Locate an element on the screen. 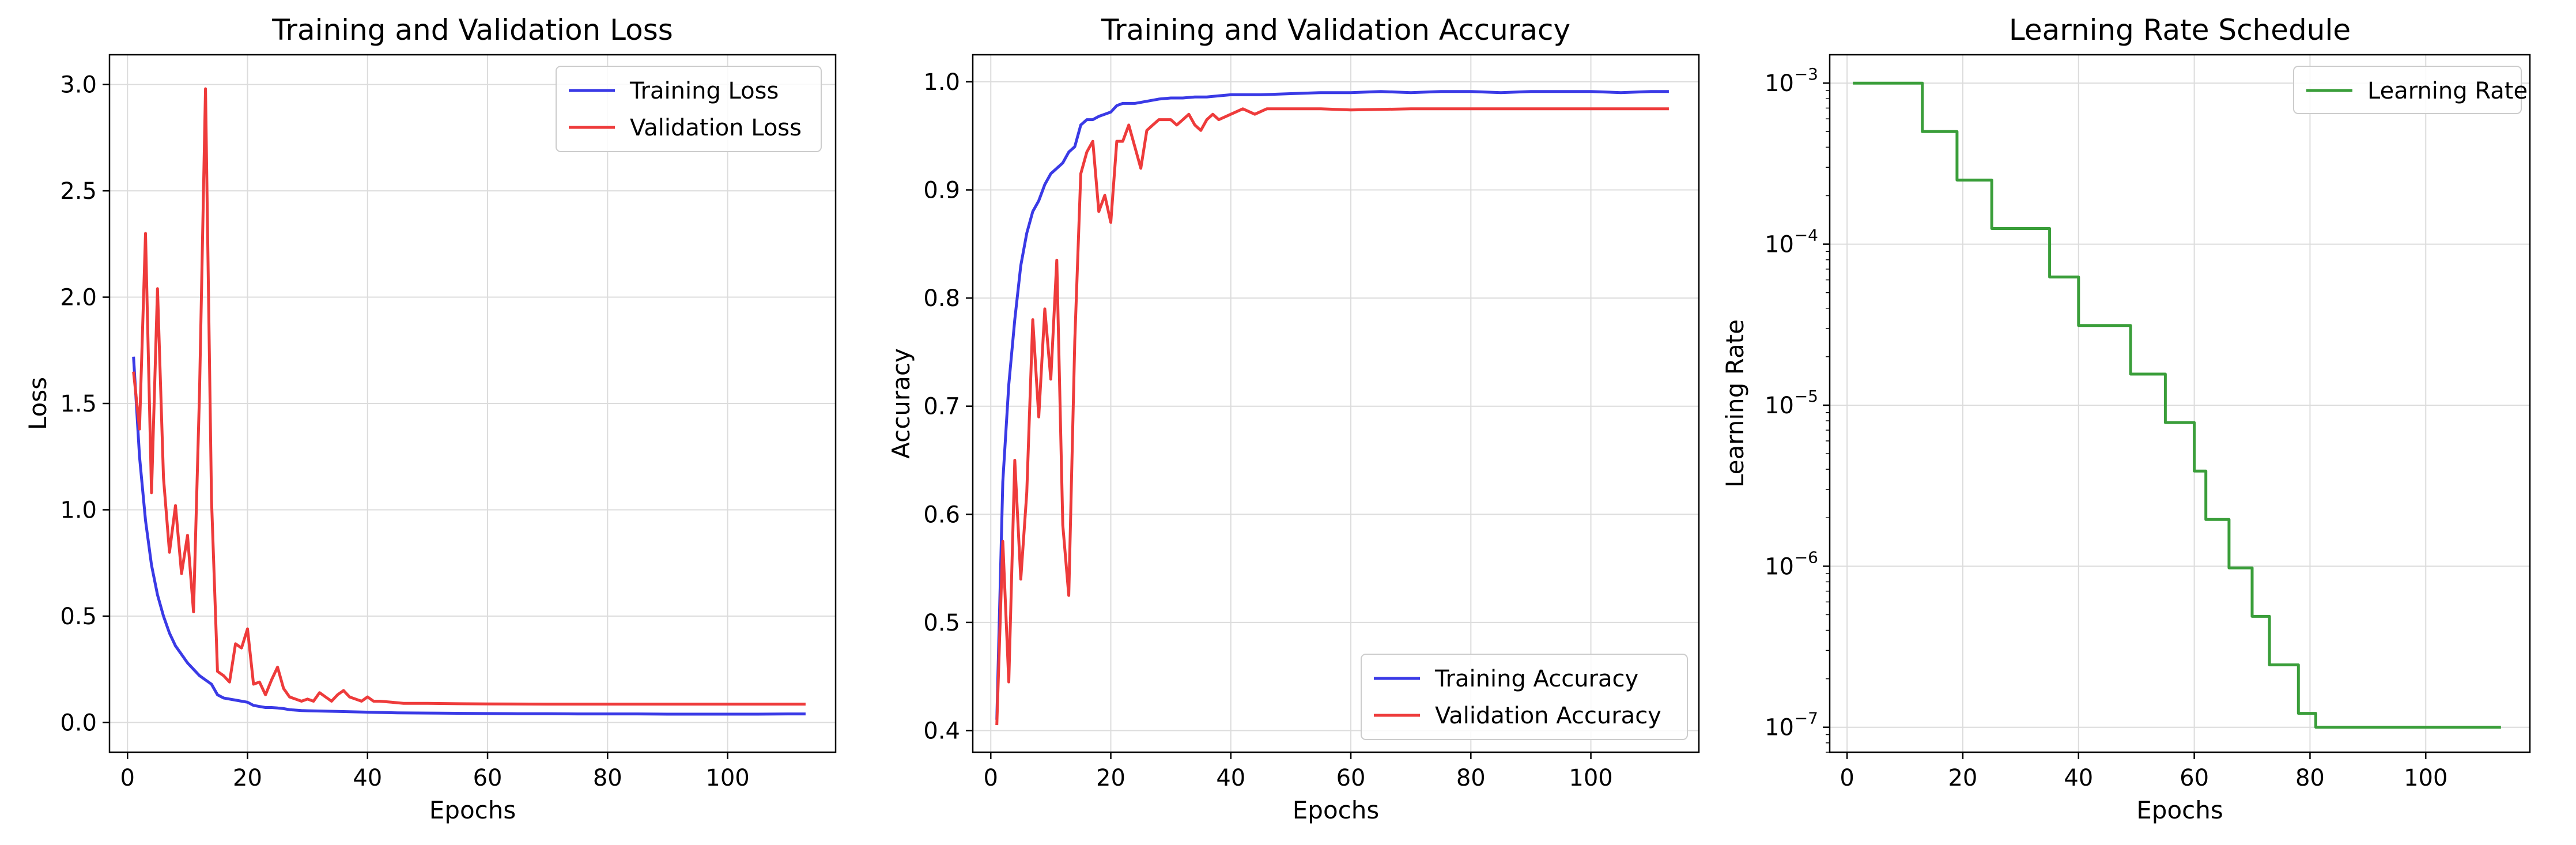 The height and width of the screenshot is (845, 2576). legend: Training Loss Validation Loss is located at coordinates (689, 109).